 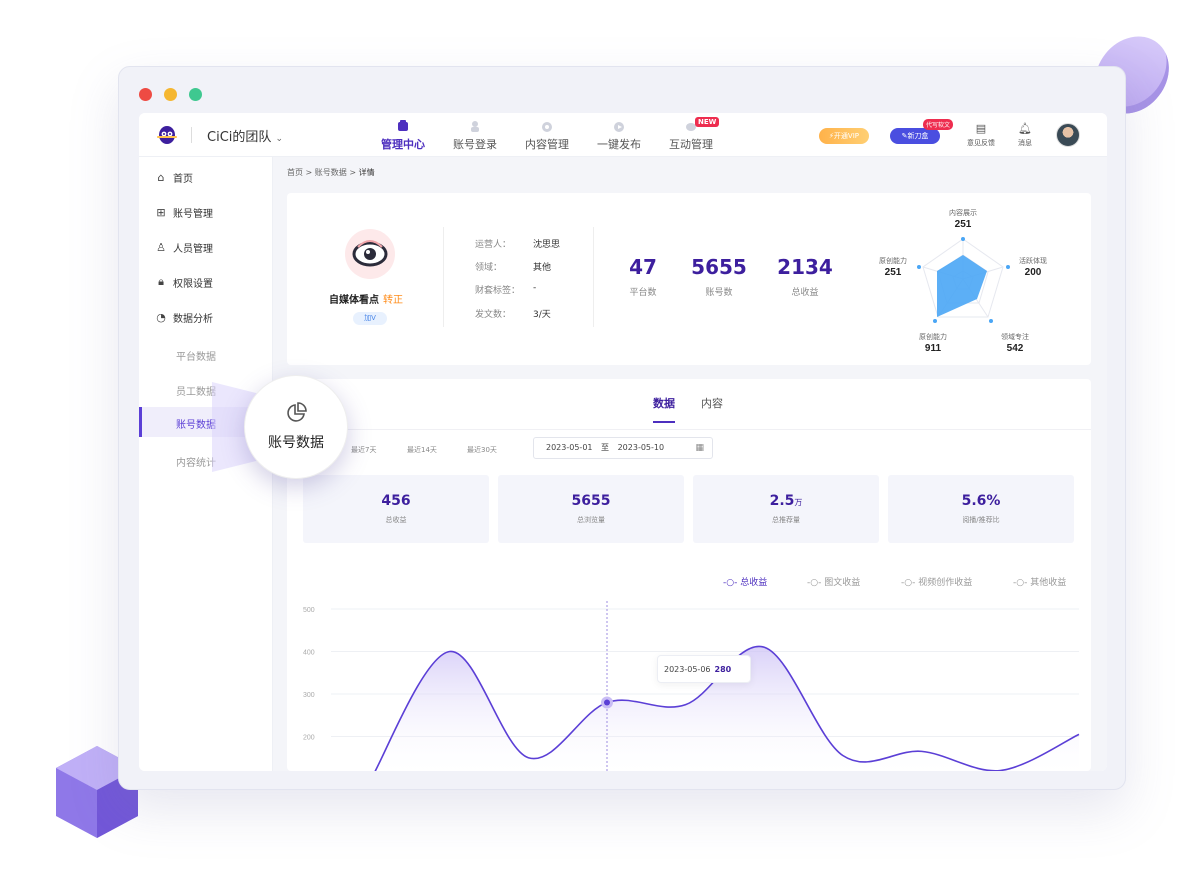 I want to click on minimize-dot, so click(x=170, y=94).